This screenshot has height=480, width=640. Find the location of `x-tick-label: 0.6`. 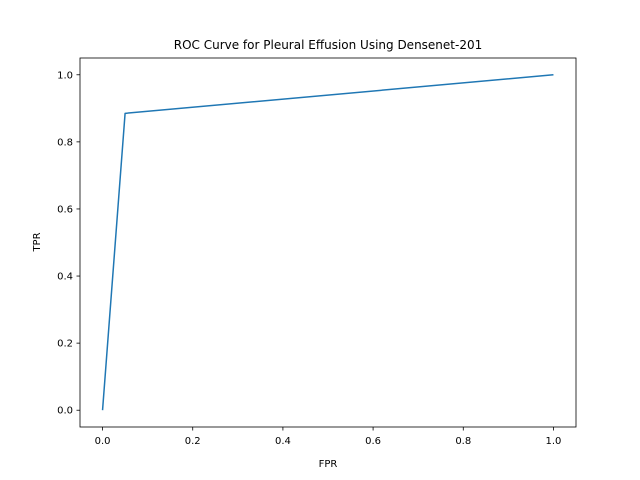

x-tick-label: 0.6 is located at coordinates (373, 441).